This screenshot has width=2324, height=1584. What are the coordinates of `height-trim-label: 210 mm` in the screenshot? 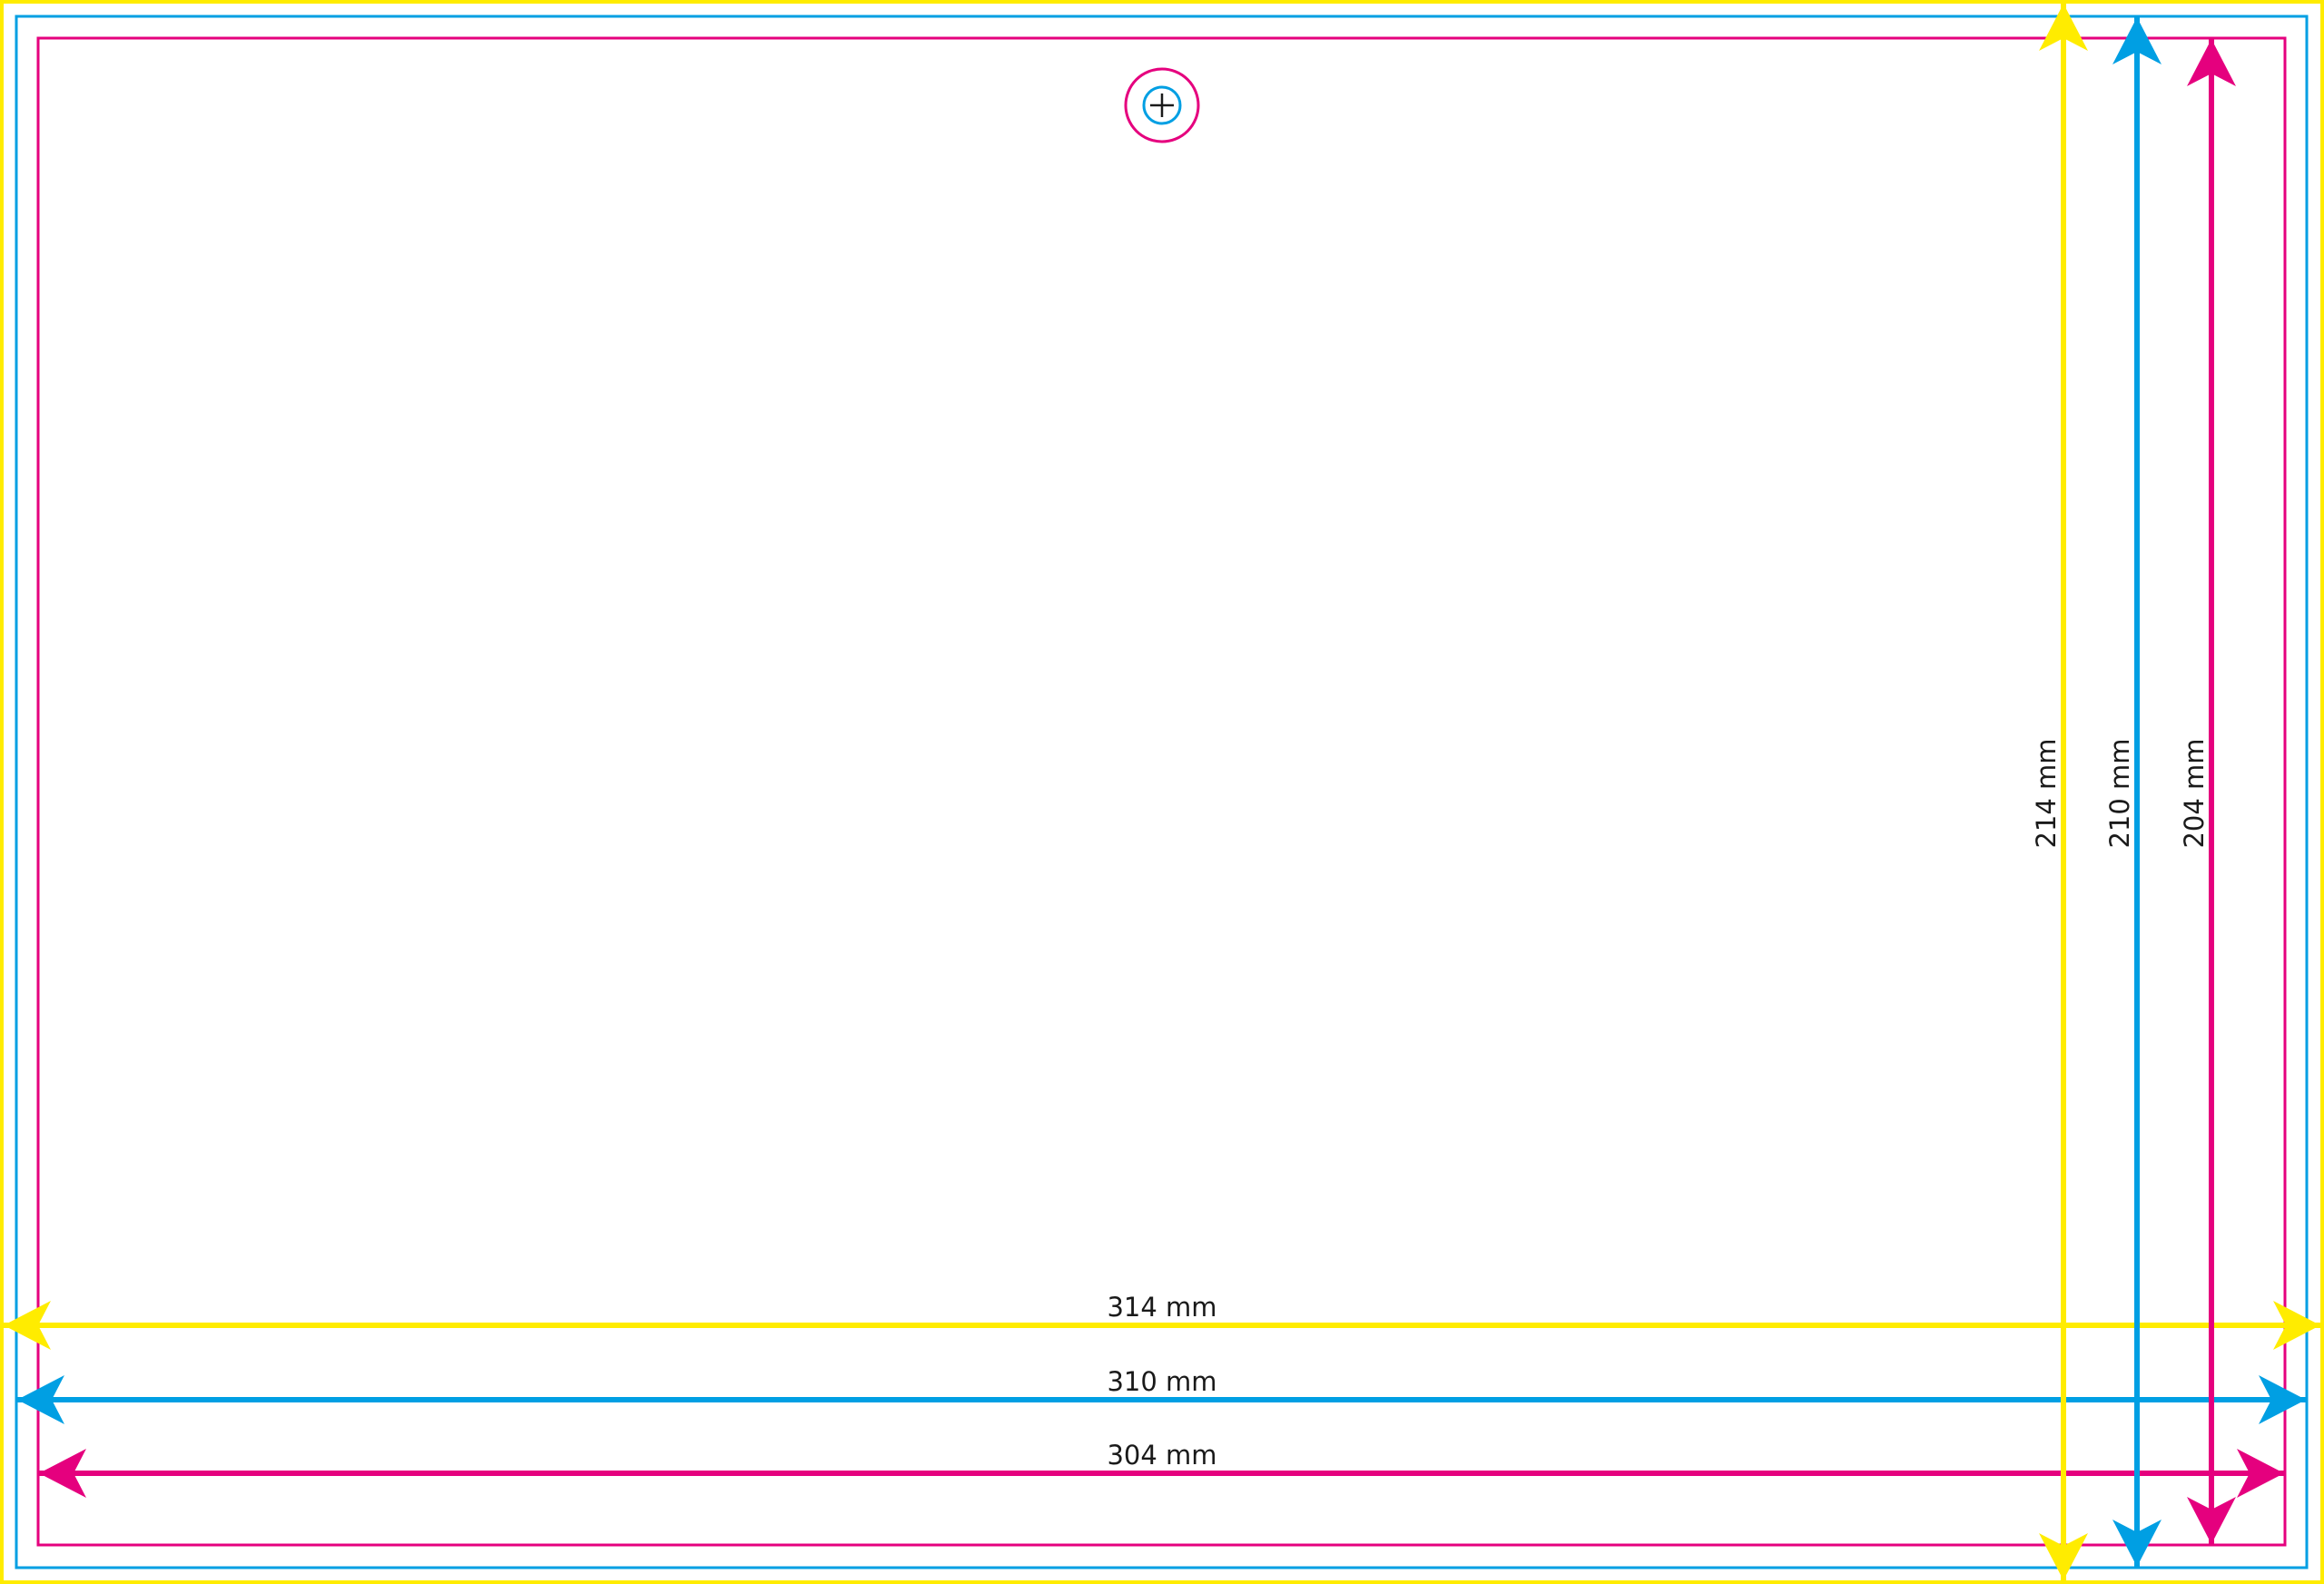 It's located at (2119, 793).